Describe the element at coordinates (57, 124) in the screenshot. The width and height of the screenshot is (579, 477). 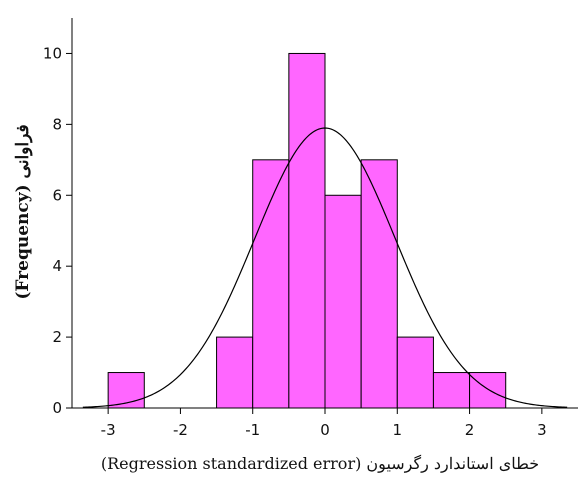
I see `y-tick-label: 8` at that location.